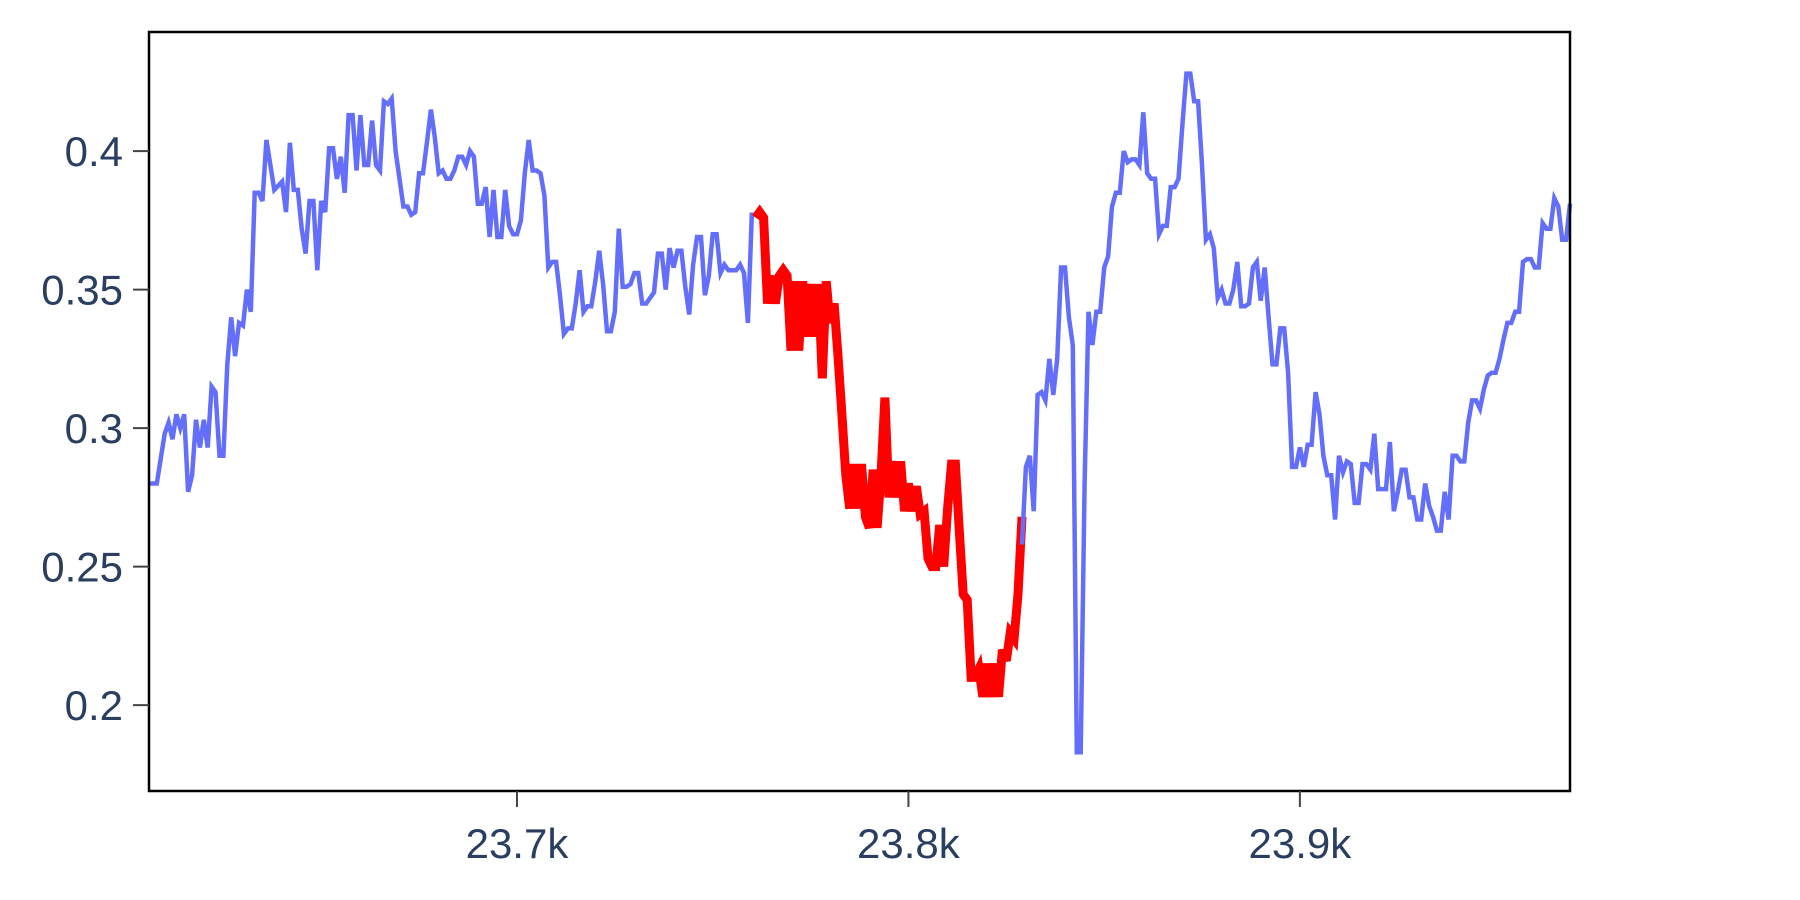 The height and width of the screenshot is (900, 1800). What do you see at coordinates (94, 705) in the screenshot?
I see `y-tick-label-1: 0.2` at bounding box center [94, 705].